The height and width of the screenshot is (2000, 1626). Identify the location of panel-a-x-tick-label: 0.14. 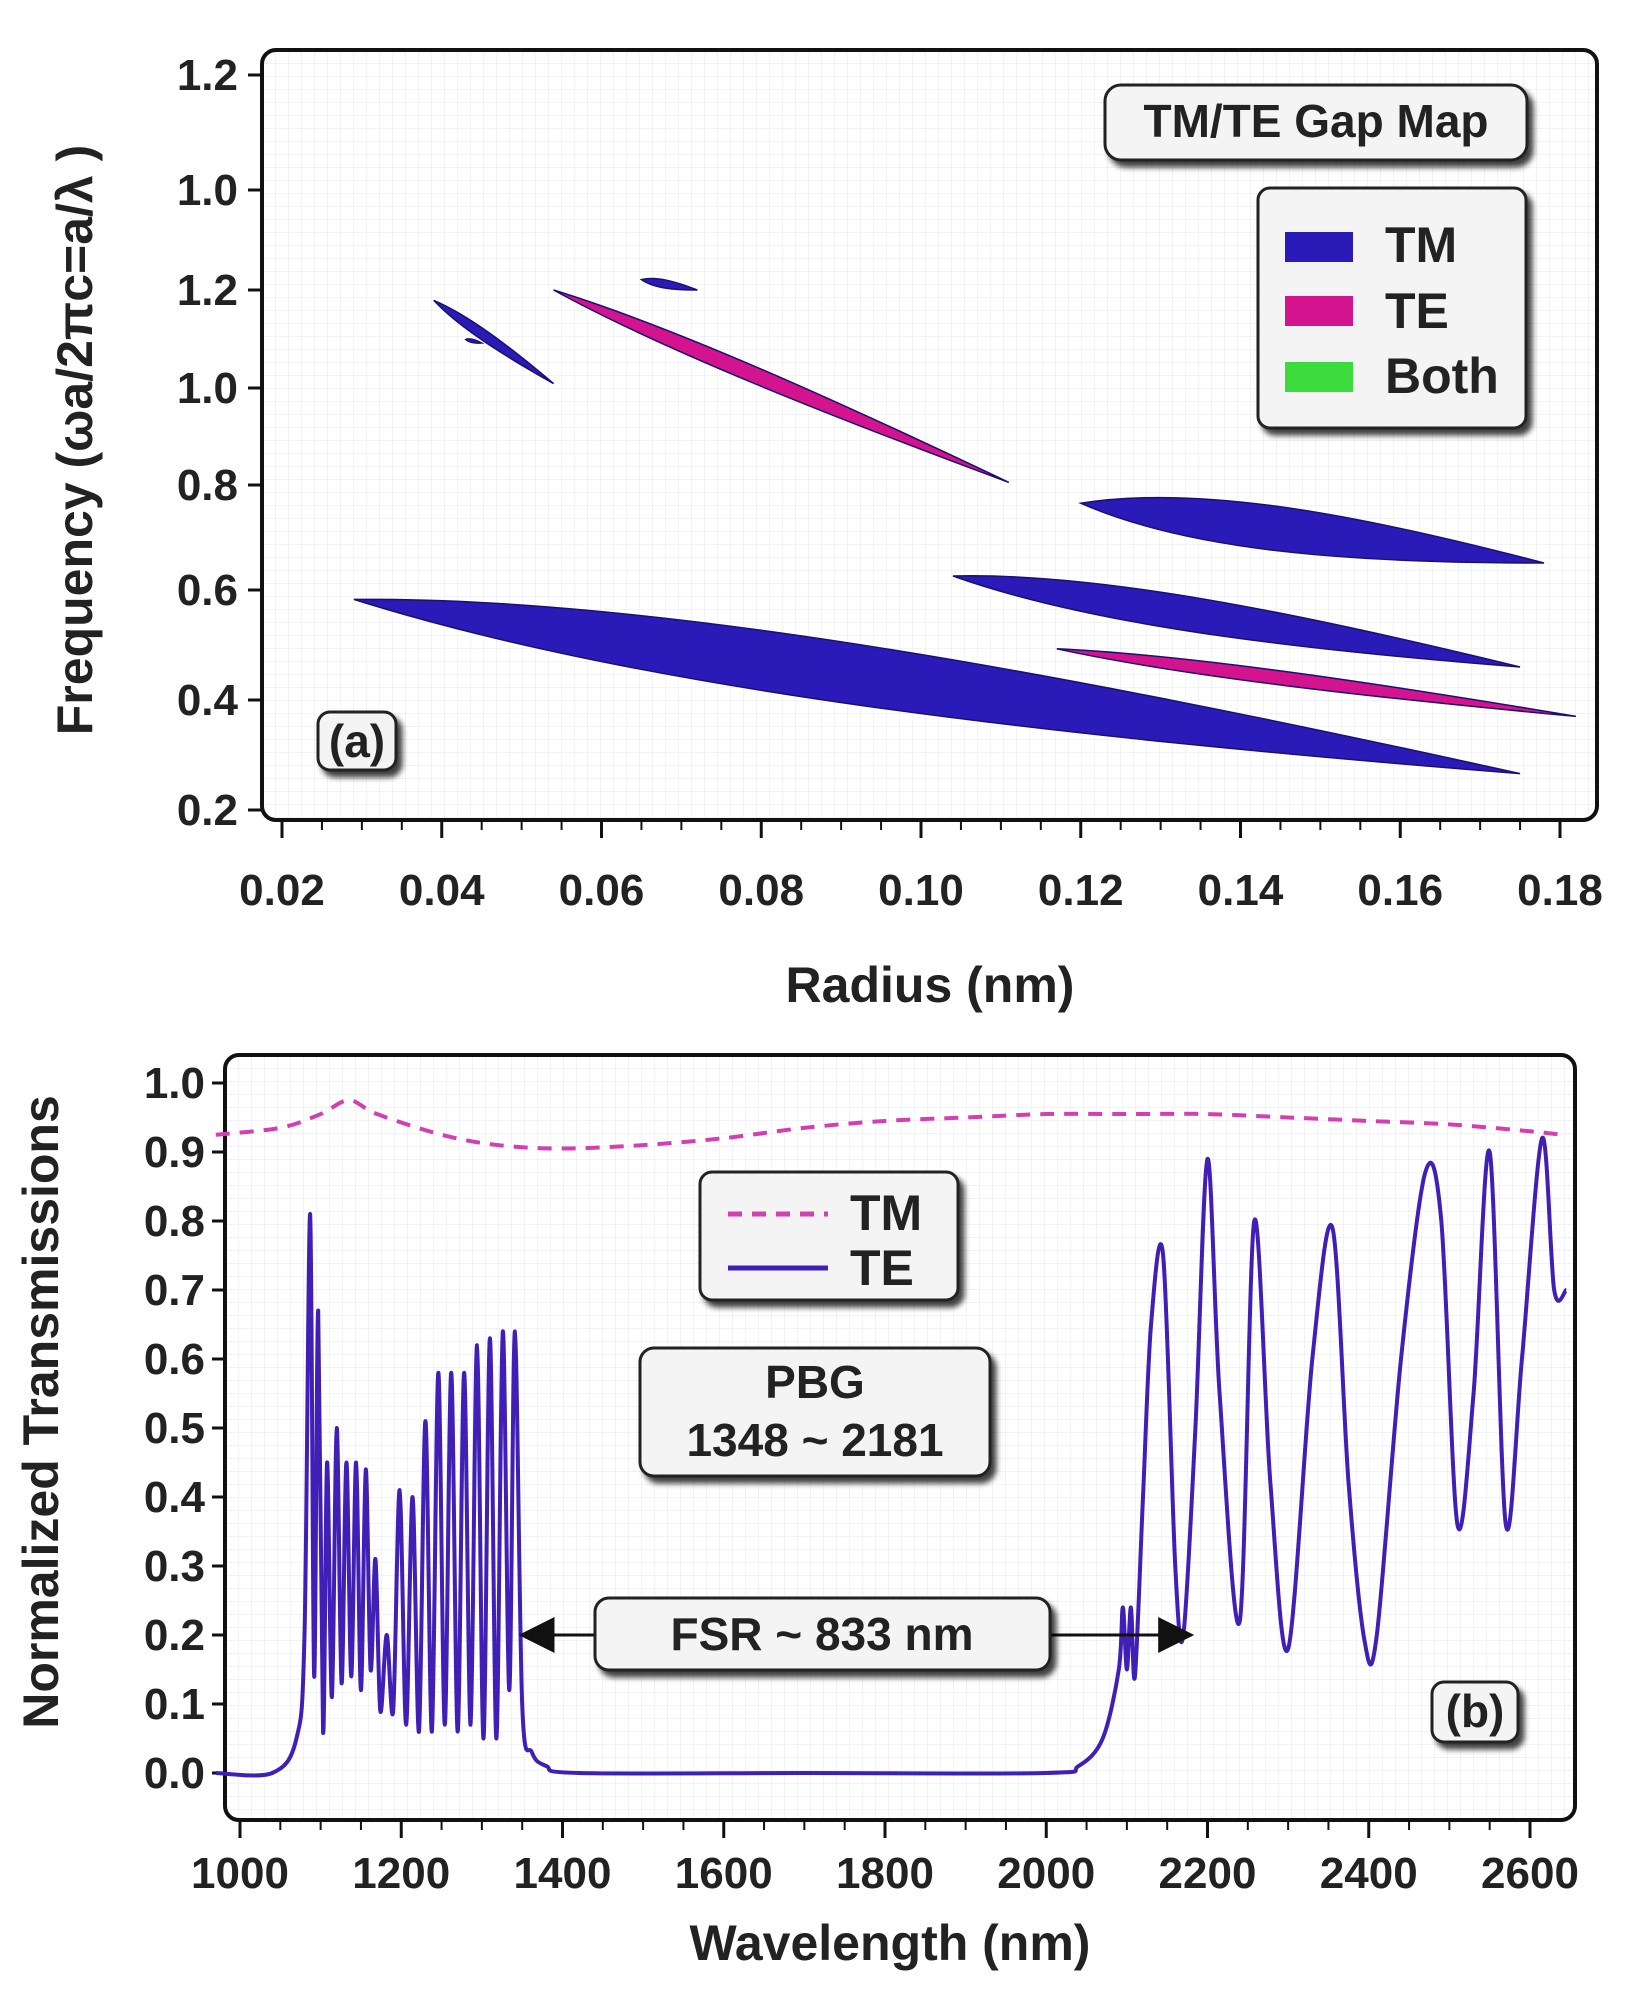
(1241, 890).